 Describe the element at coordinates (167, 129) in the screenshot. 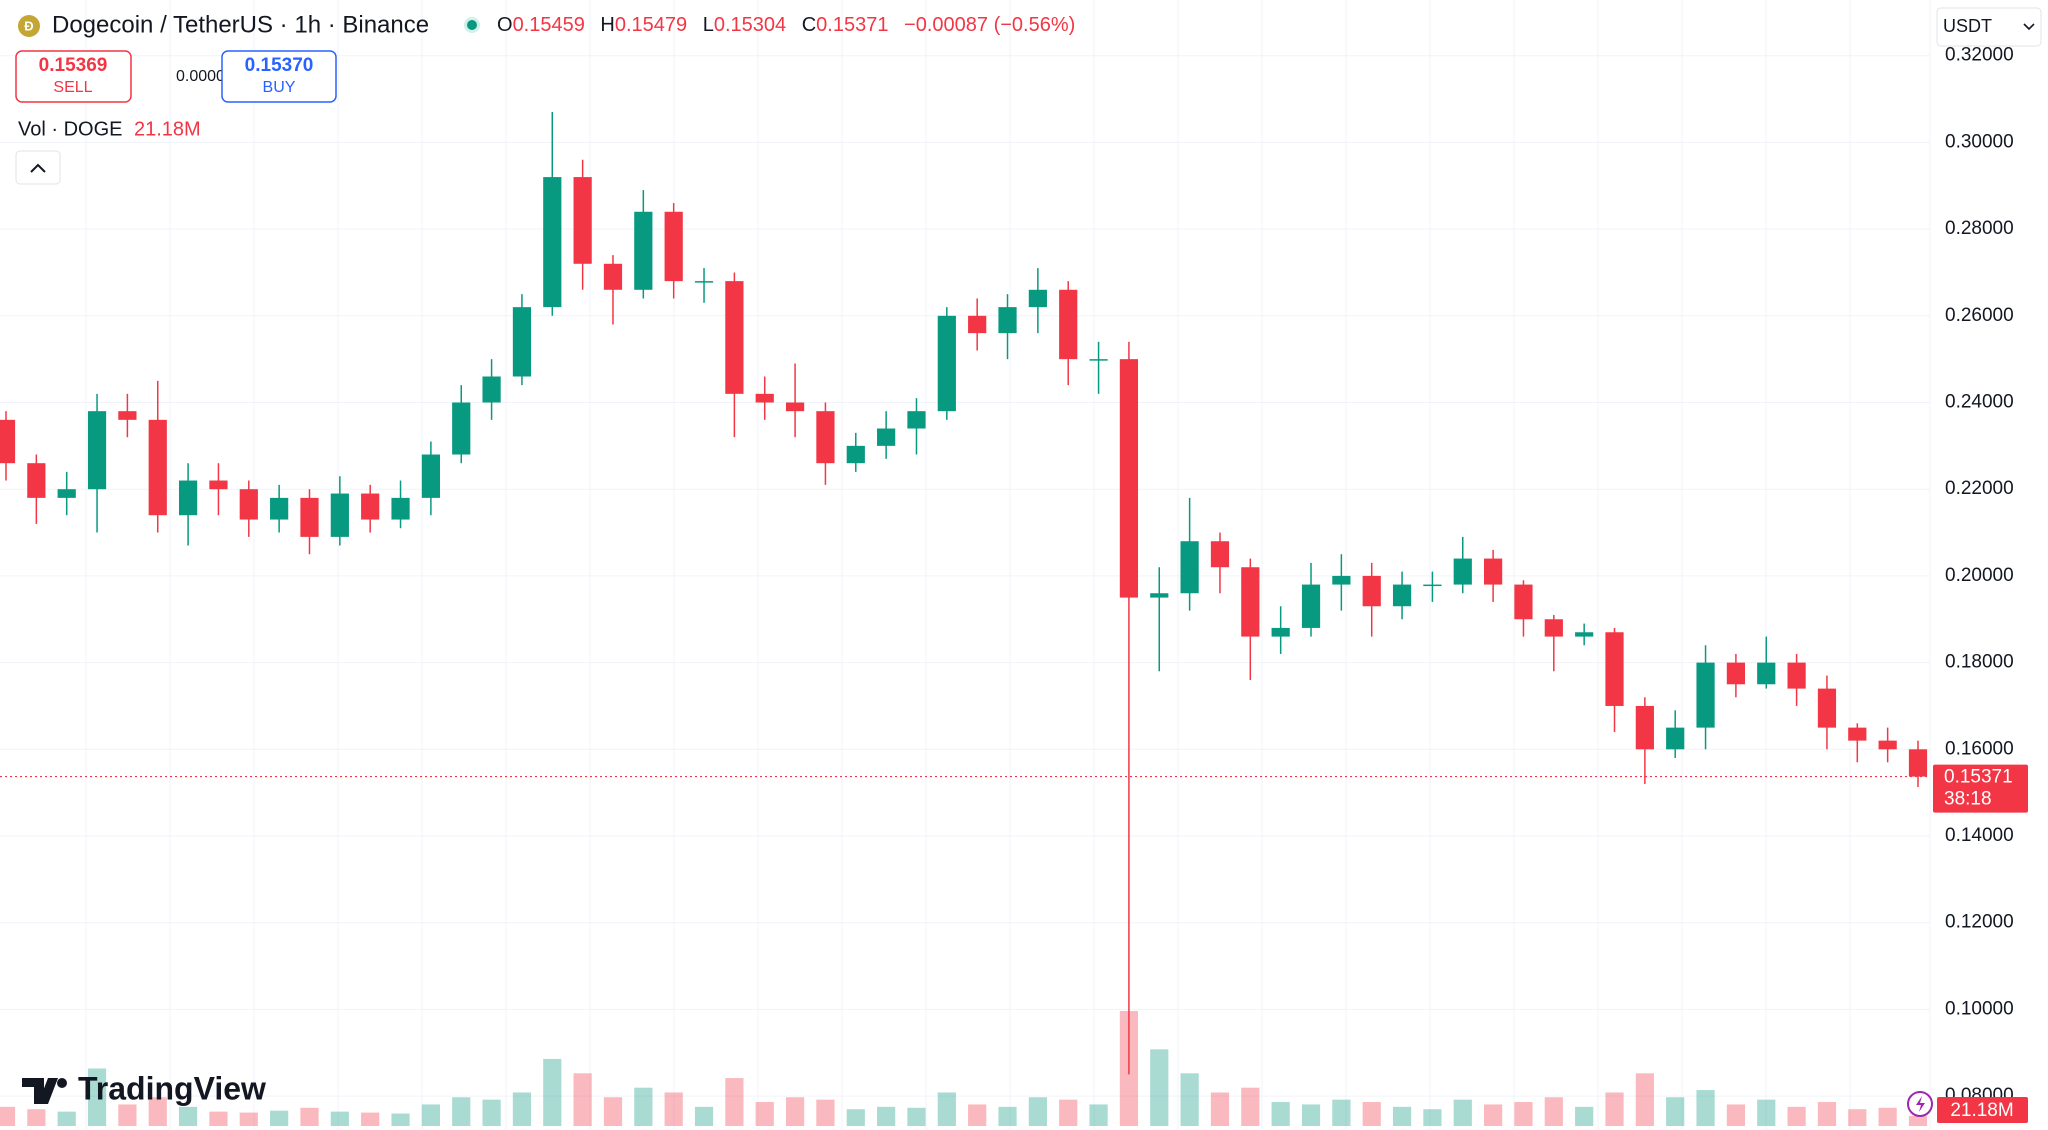

I see `volume-value: 21.18M` at that location.